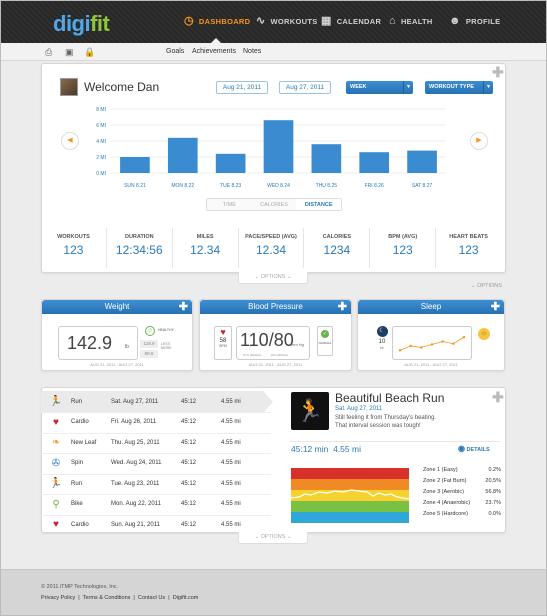 Image resolution: width=547 pixels, height=616 pixels. I want to click on stat-heart-beats: HEART BEATS 123, so click(468, 248).